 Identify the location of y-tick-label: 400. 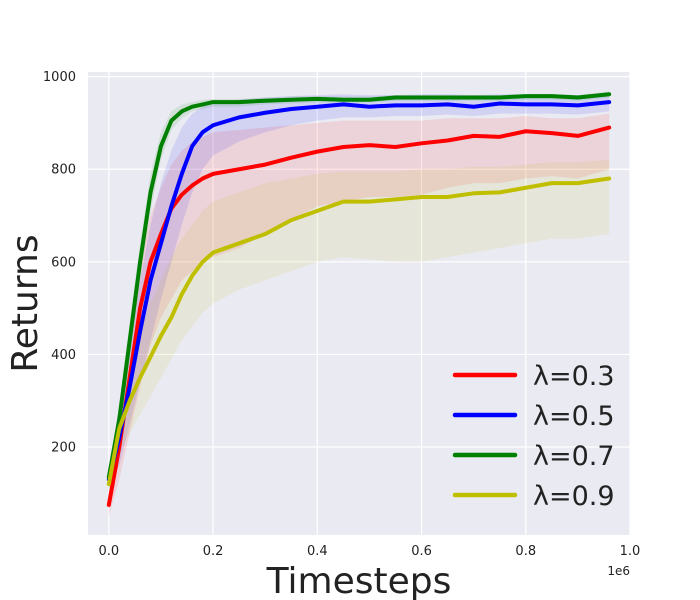
(63, 355).